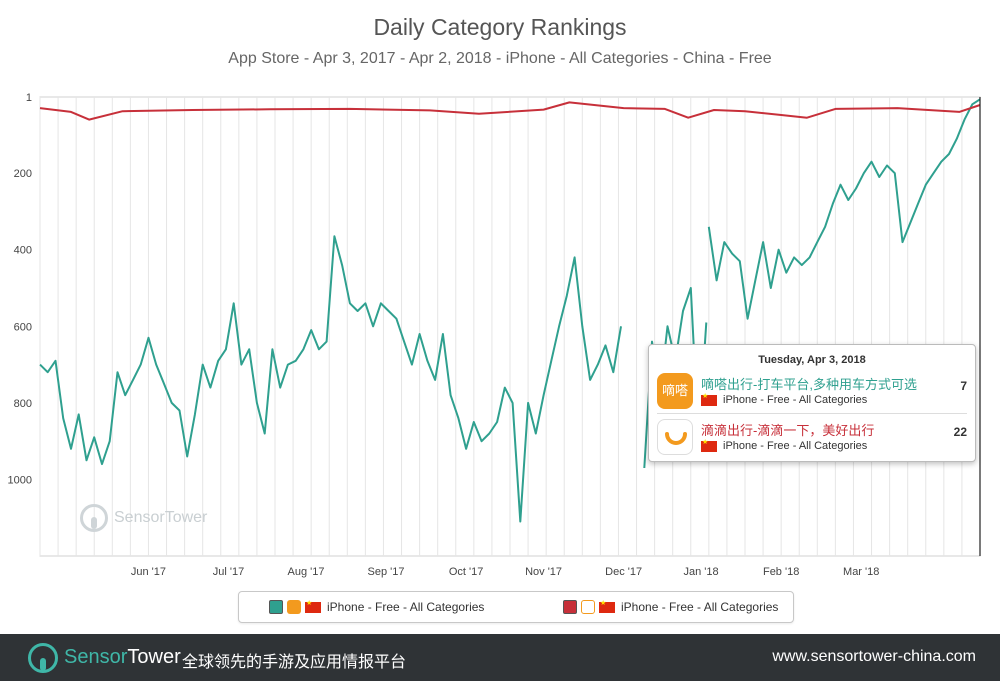  I want to click on x-tick-label: Feb '18, so click(781, 572).